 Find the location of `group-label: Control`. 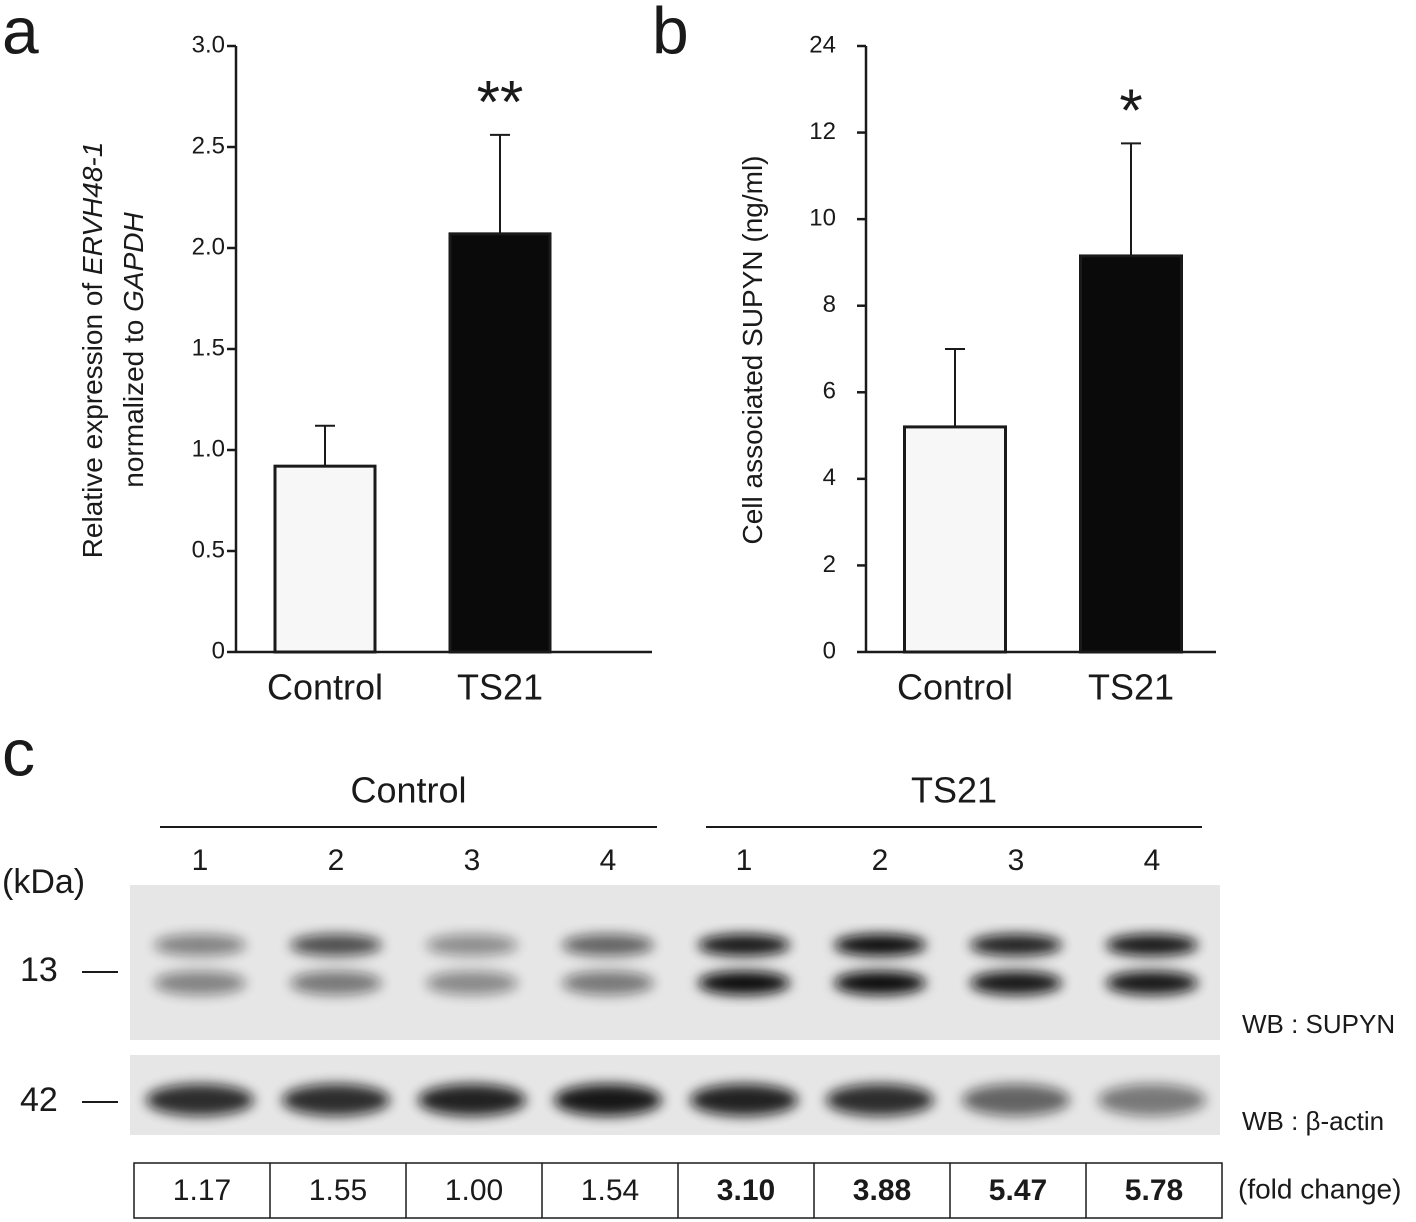

group-label: Control is located at coordinates (408, 790).